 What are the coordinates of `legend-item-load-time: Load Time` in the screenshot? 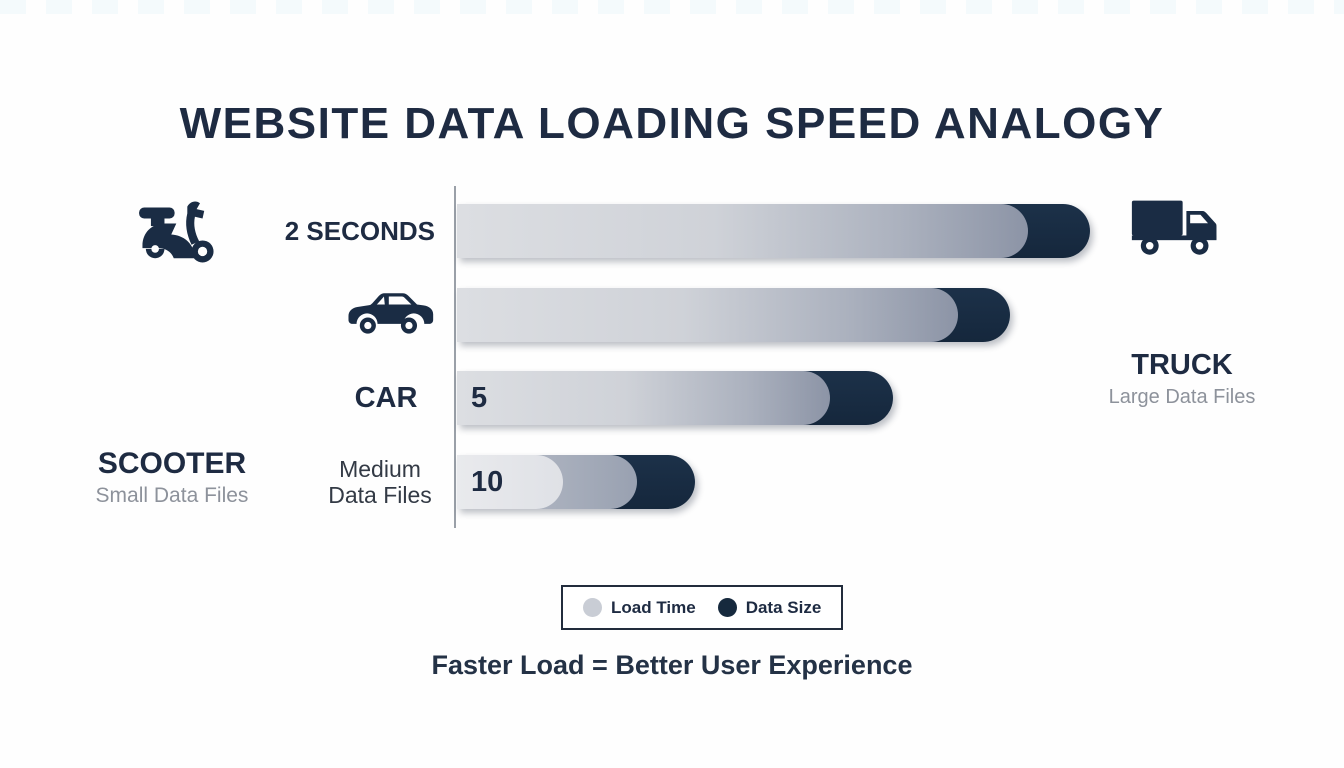 It's located at (639, 608).